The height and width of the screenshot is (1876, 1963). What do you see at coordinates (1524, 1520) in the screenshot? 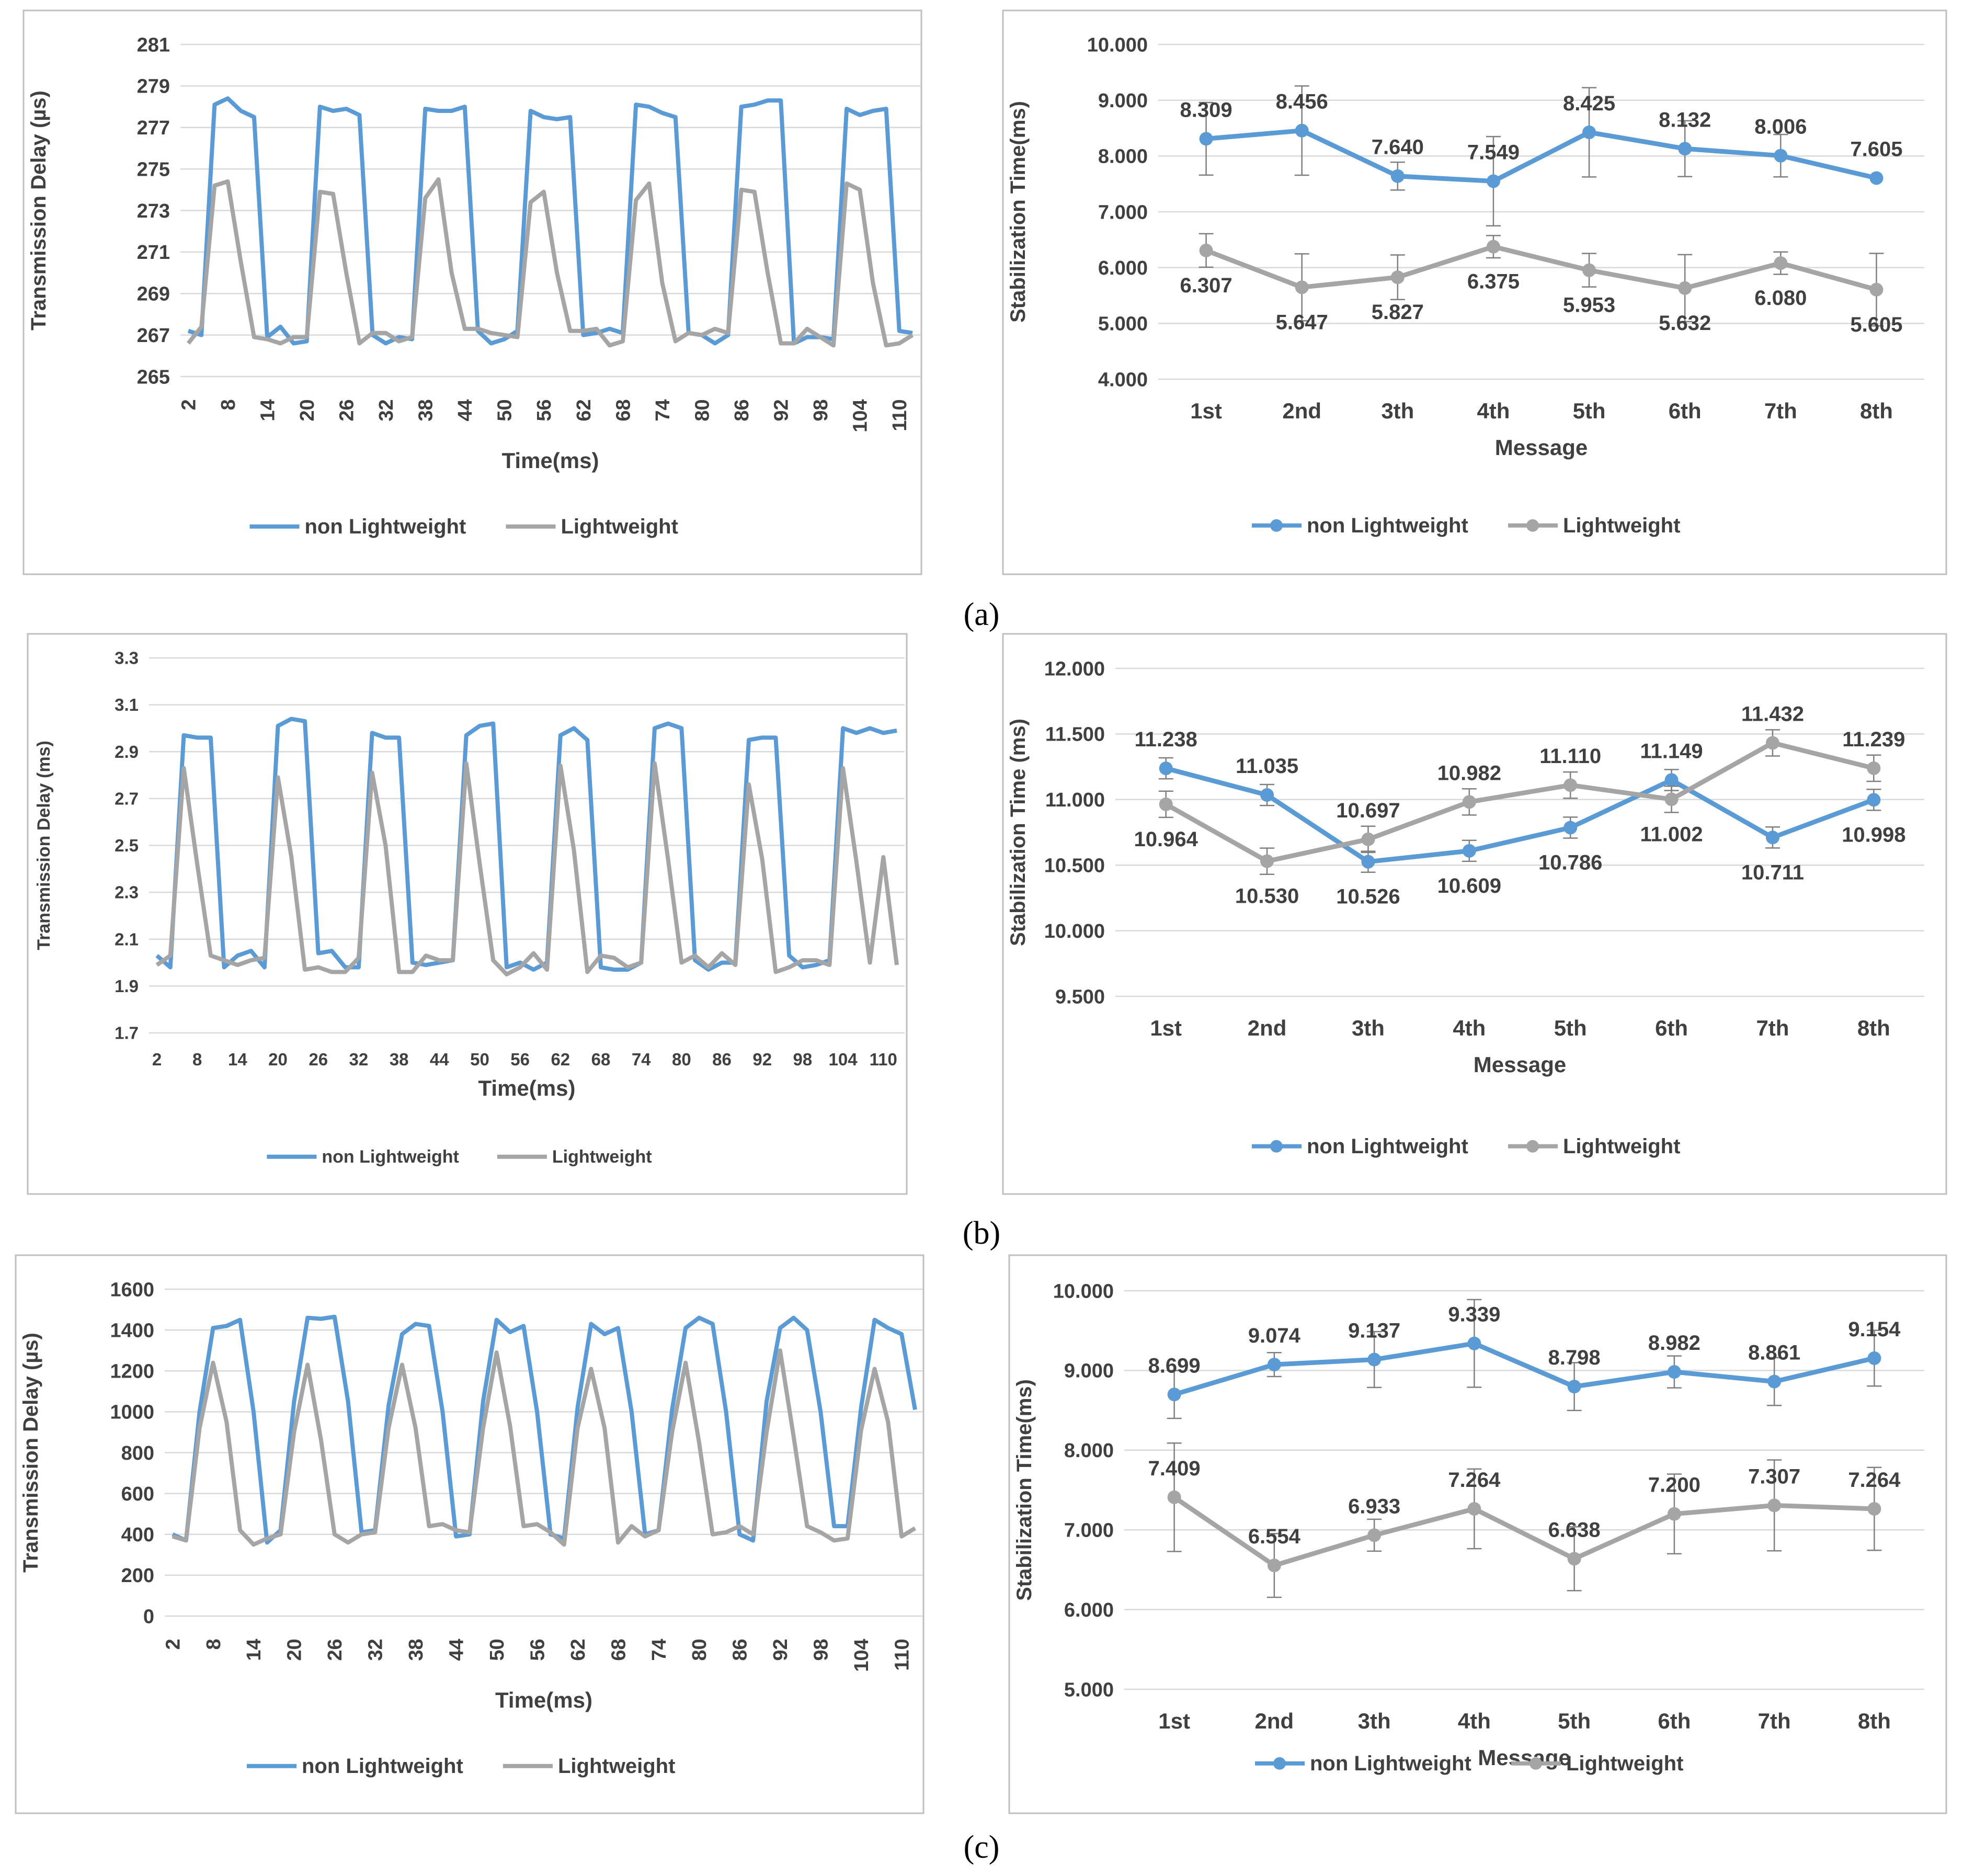
I see `series-lightweight: 7.409 6.554 6.933 7.264 6.638 7.200 7.307 7.264` at bounding box center [1524, 1520].